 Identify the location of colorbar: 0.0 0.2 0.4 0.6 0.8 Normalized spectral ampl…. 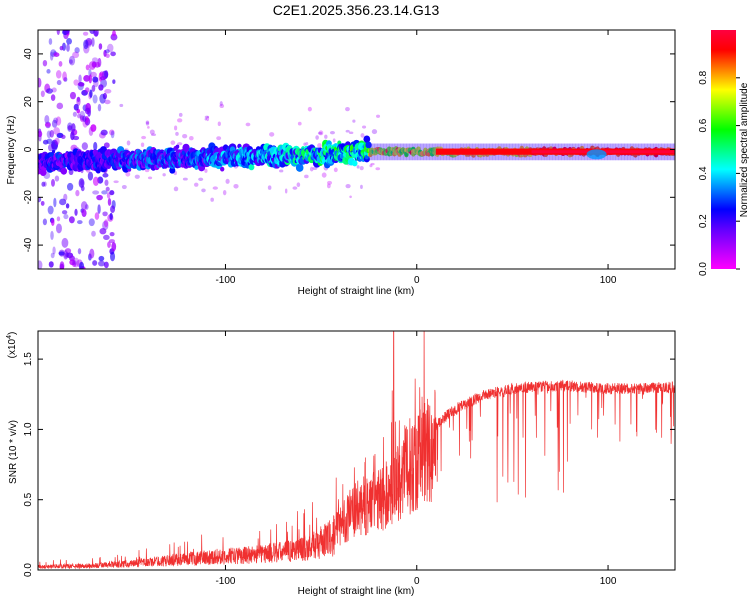
(724, 153).